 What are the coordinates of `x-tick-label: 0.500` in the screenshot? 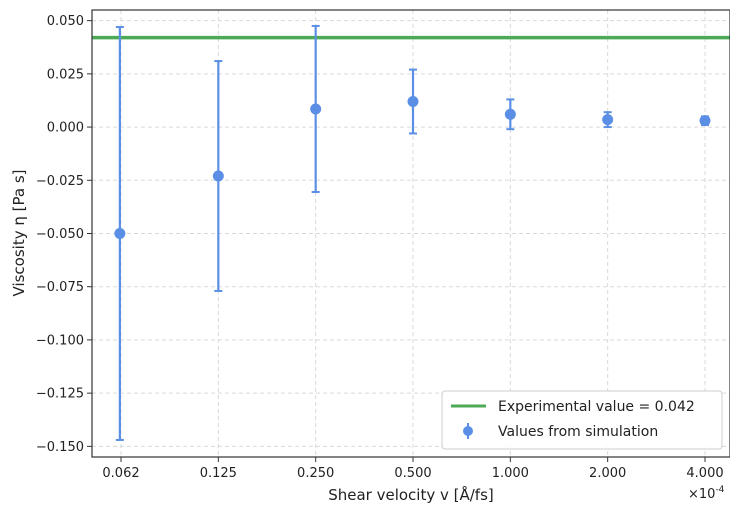 It's located at (412, 473).